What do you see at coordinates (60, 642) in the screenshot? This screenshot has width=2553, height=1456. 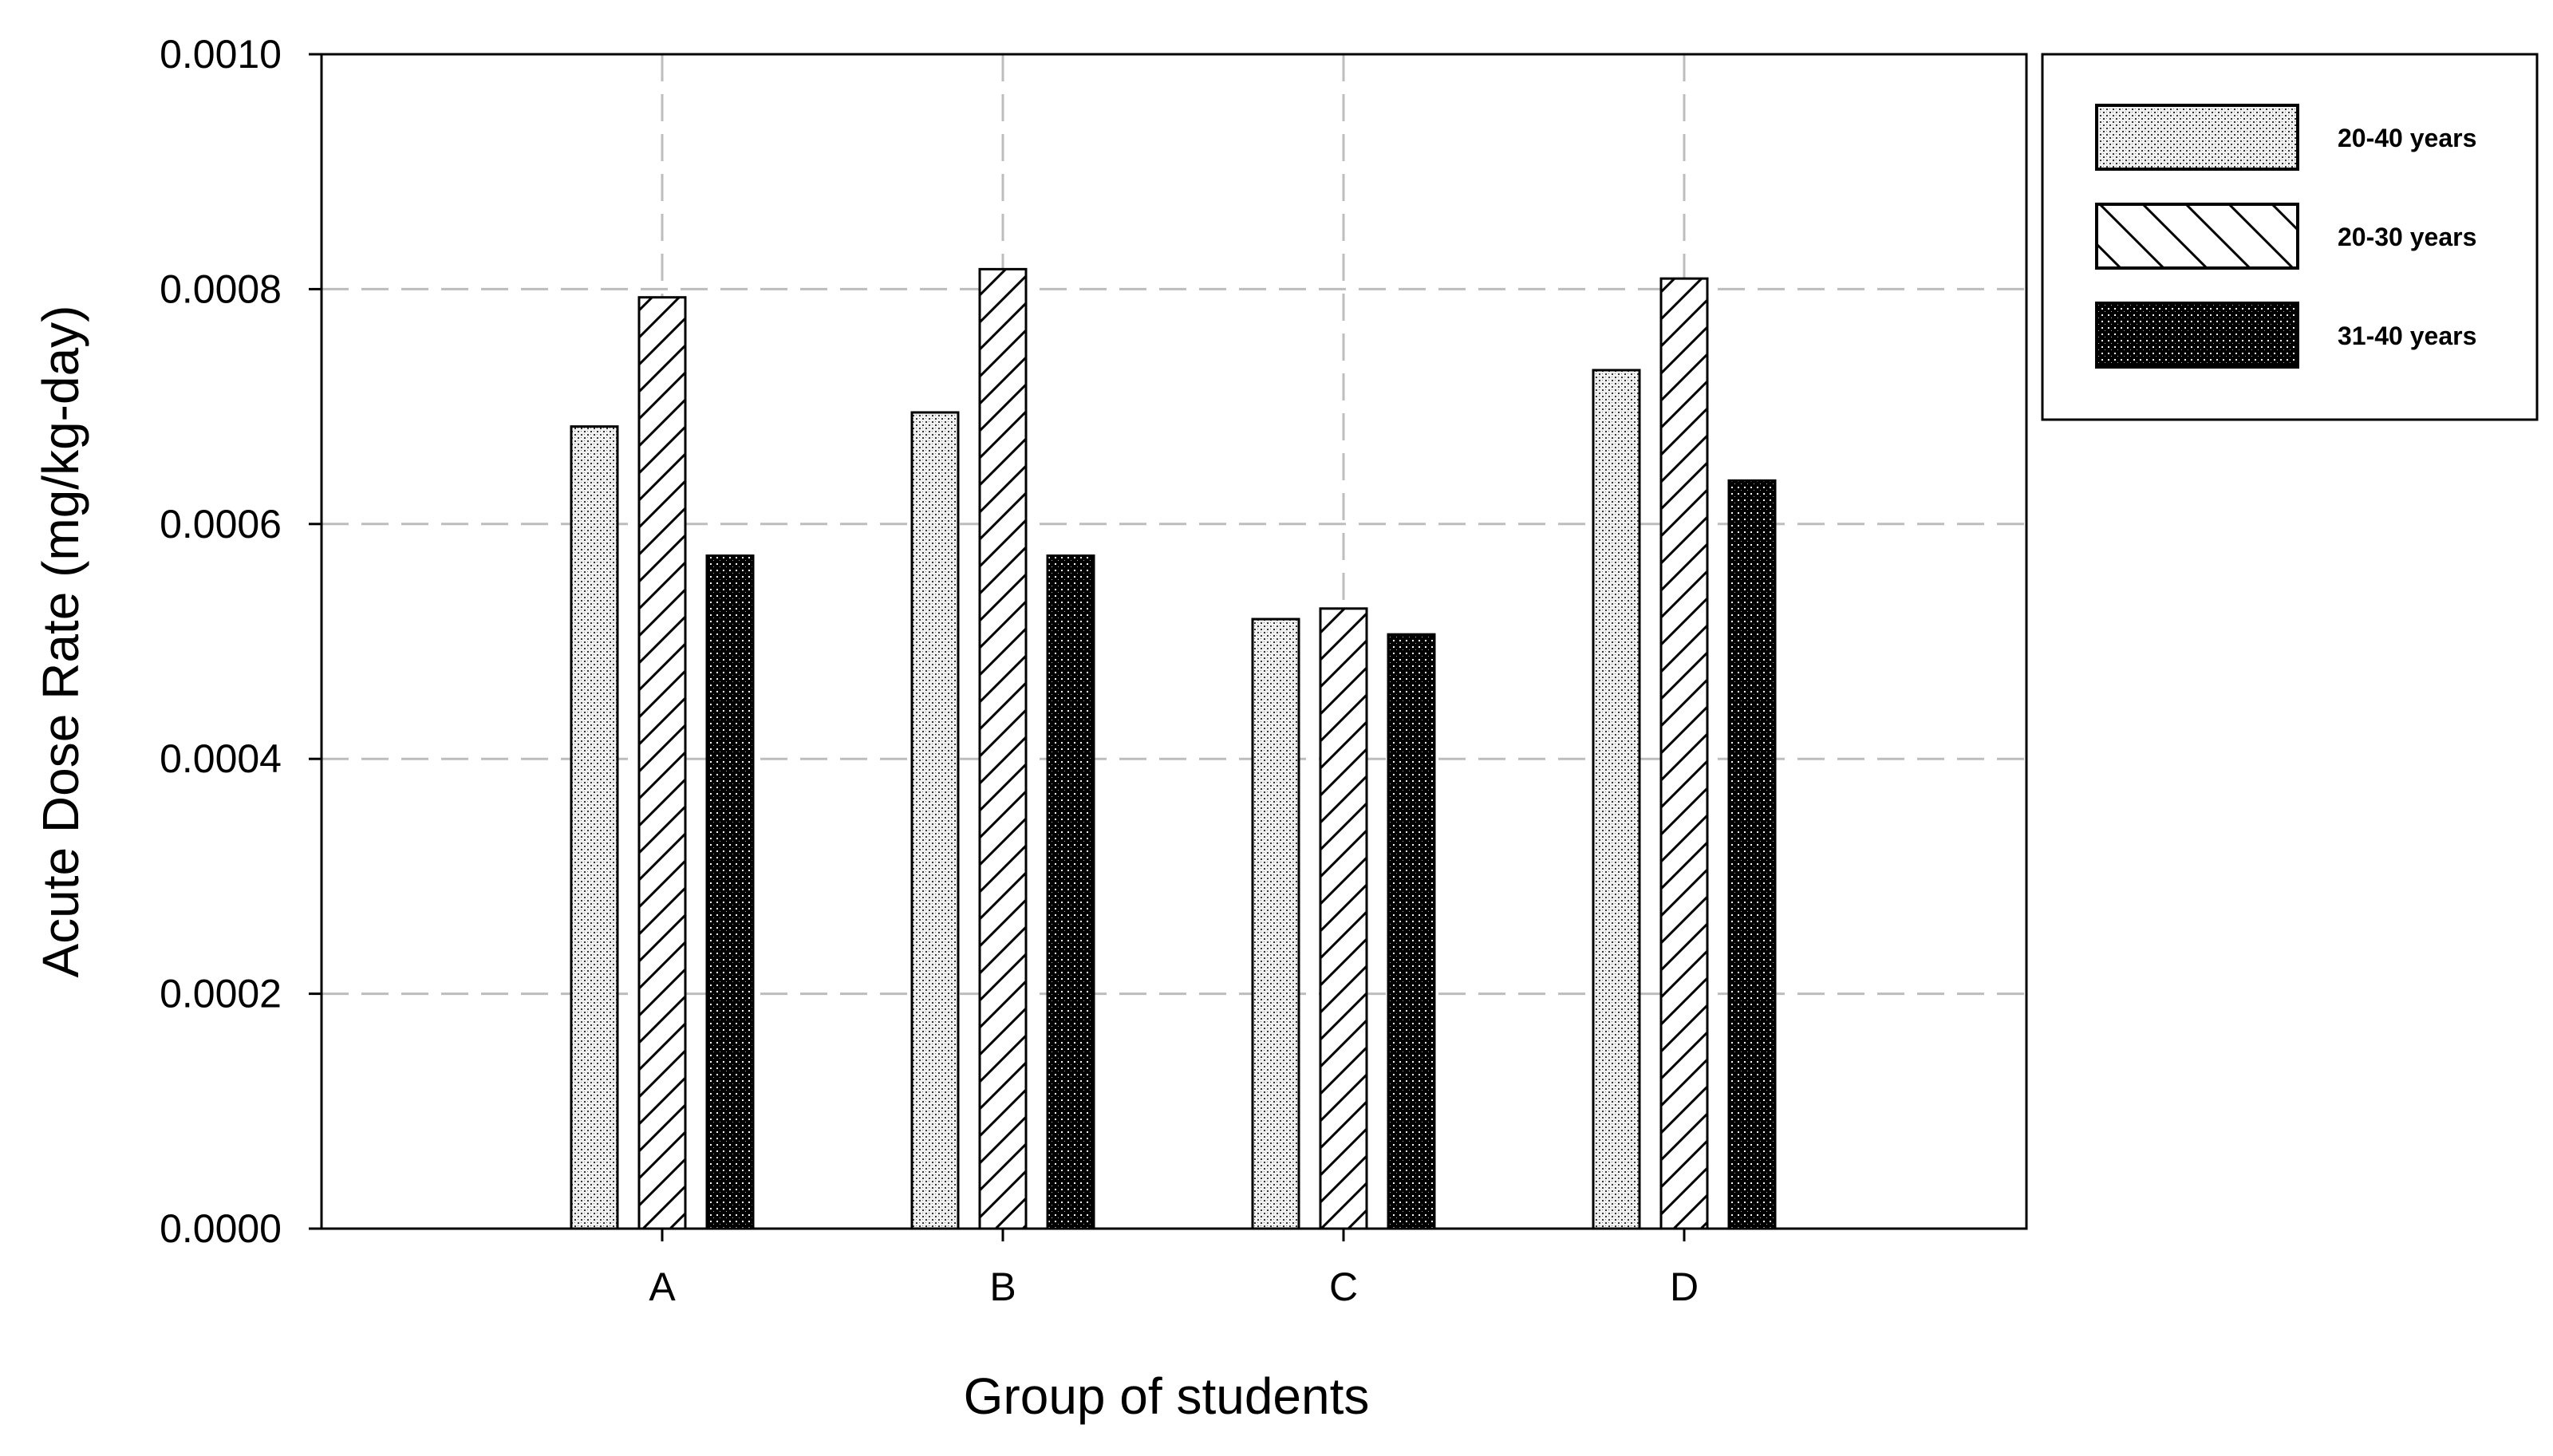 I see `y-axis-title: Acute Dose Rate (mg/kg-day)` at bounding box center [60, 642].